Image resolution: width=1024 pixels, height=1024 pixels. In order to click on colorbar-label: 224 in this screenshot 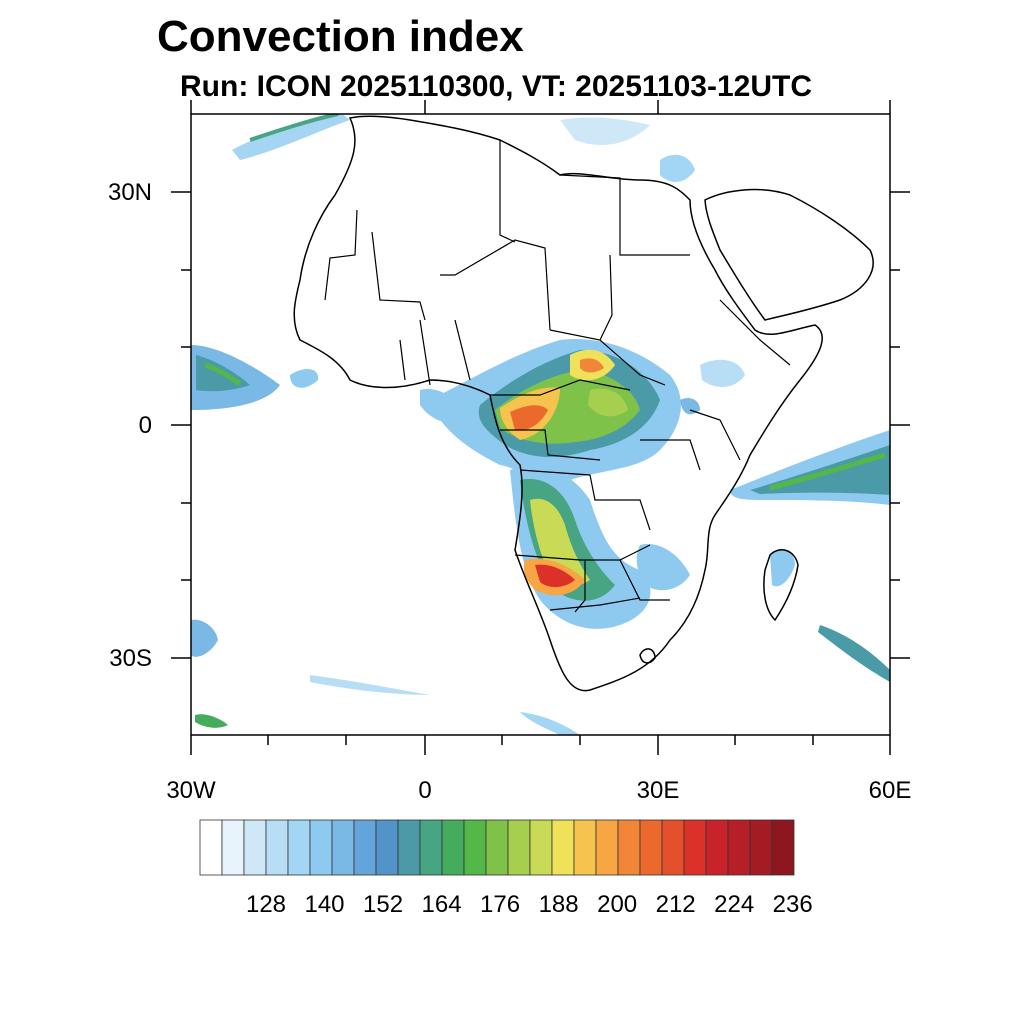, I will do `click(734, 904)`.